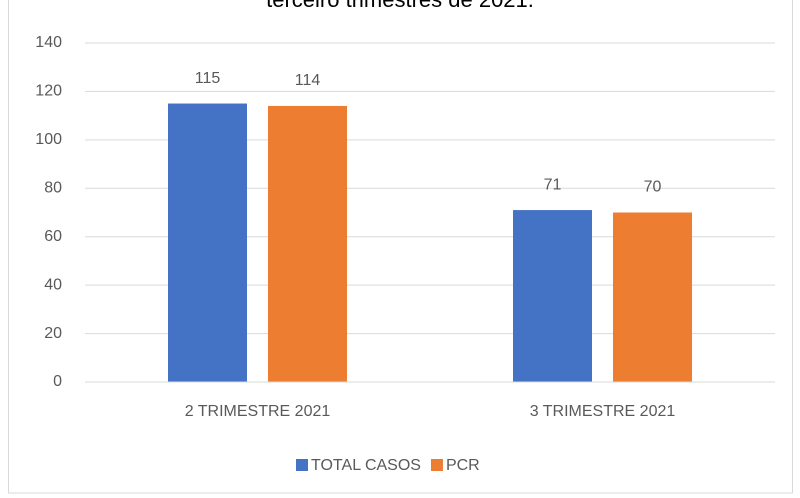  What do you see at coordinates (463, 465) in the screenshot?
I see `legend-label: PCR` at bounding box center [463, 465].